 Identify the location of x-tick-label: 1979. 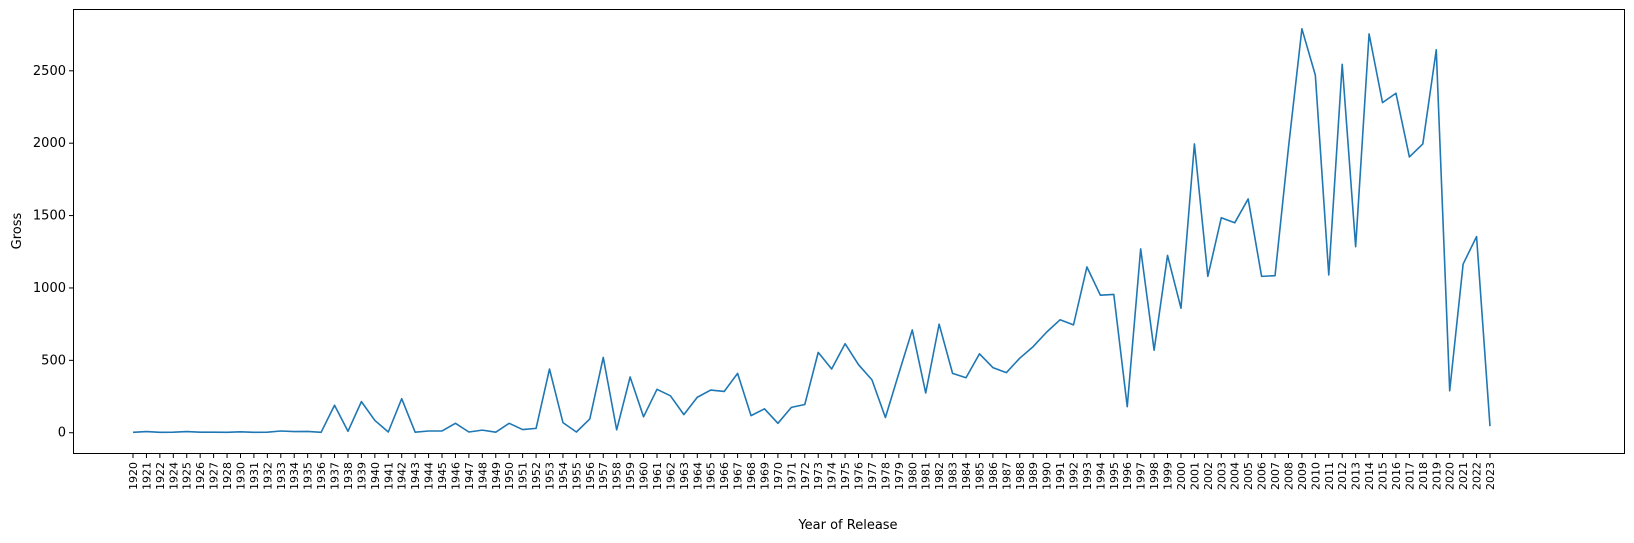
(899, 476).